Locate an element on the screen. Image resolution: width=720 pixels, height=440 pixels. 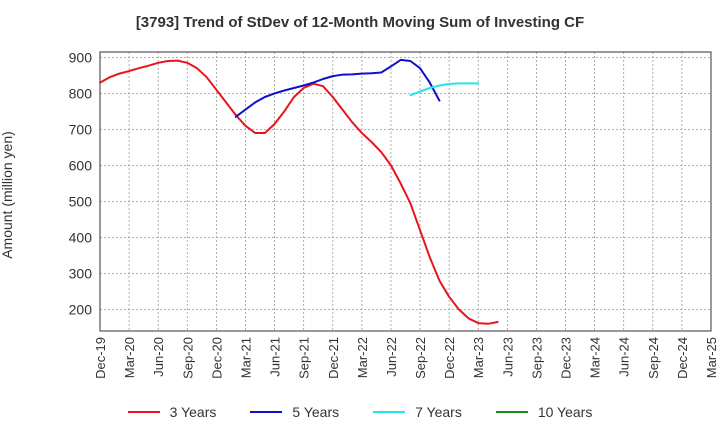
x-tick-label: Sep-23 is located at coordinates (536, 358).